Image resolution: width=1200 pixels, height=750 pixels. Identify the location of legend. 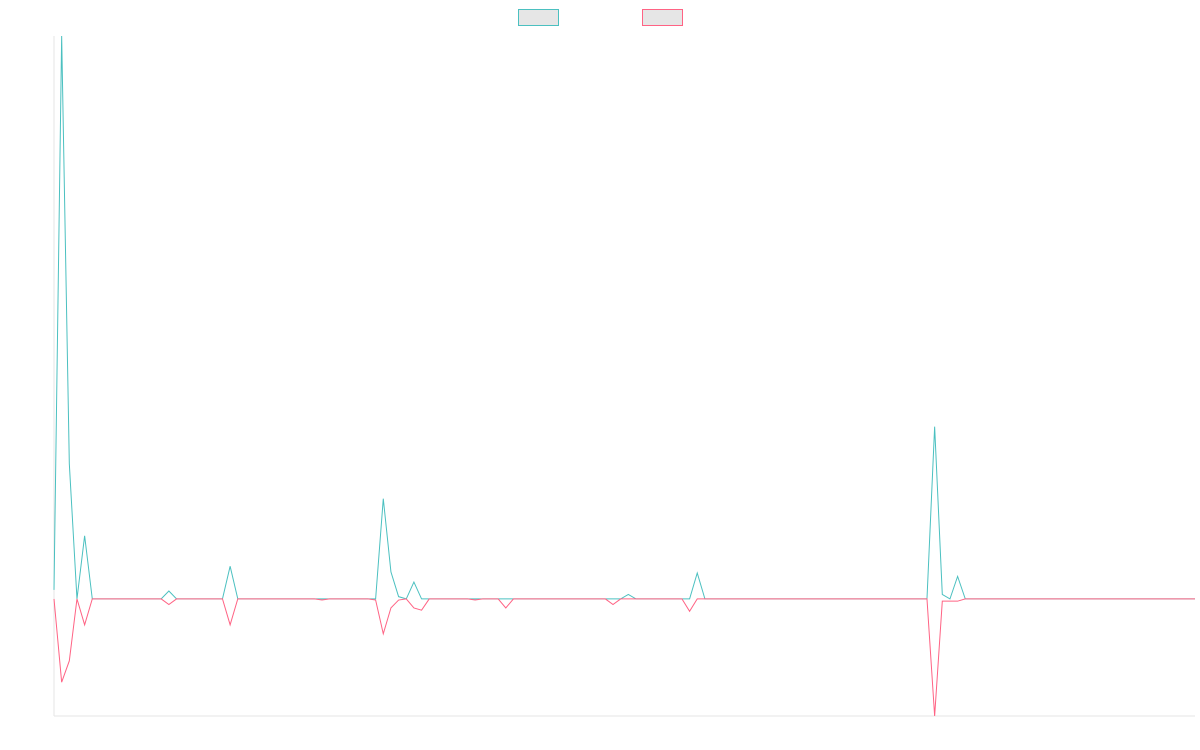
(600, 17).